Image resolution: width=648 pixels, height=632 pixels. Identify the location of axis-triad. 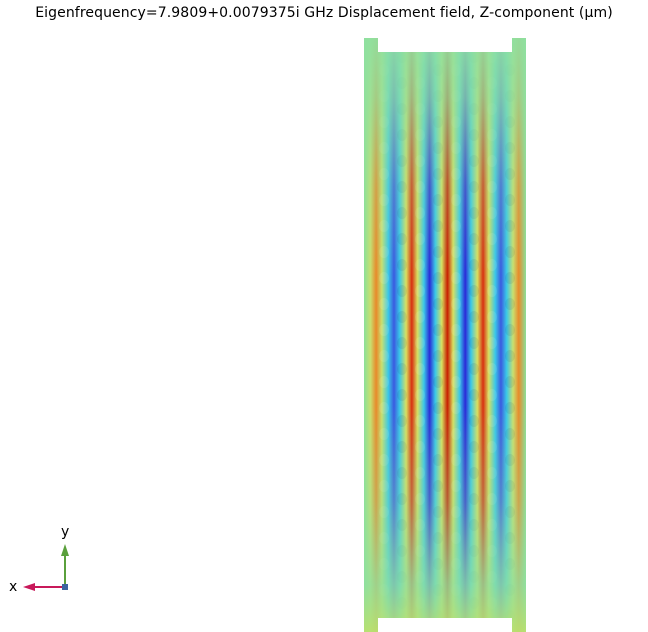
(46, 567).